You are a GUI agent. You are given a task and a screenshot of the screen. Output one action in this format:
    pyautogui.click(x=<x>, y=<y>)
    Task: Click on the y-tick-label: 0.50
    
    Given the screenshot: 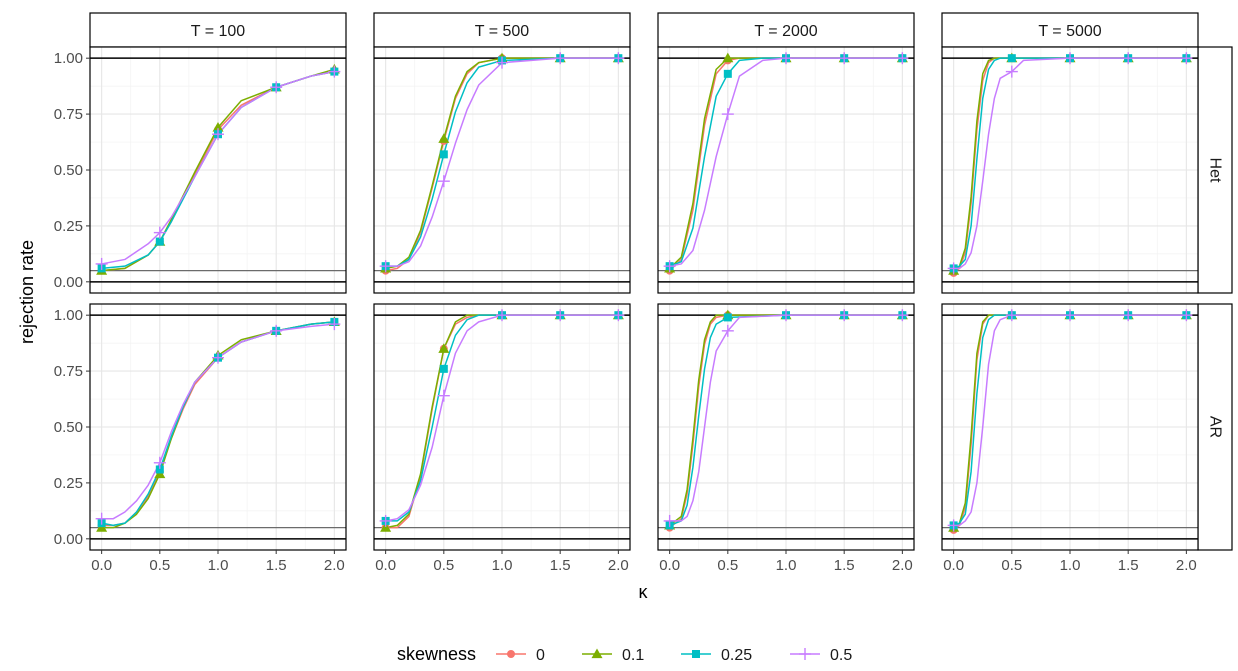 What is the action you would take?
    pyautogui.click(x=68, y=170)
    